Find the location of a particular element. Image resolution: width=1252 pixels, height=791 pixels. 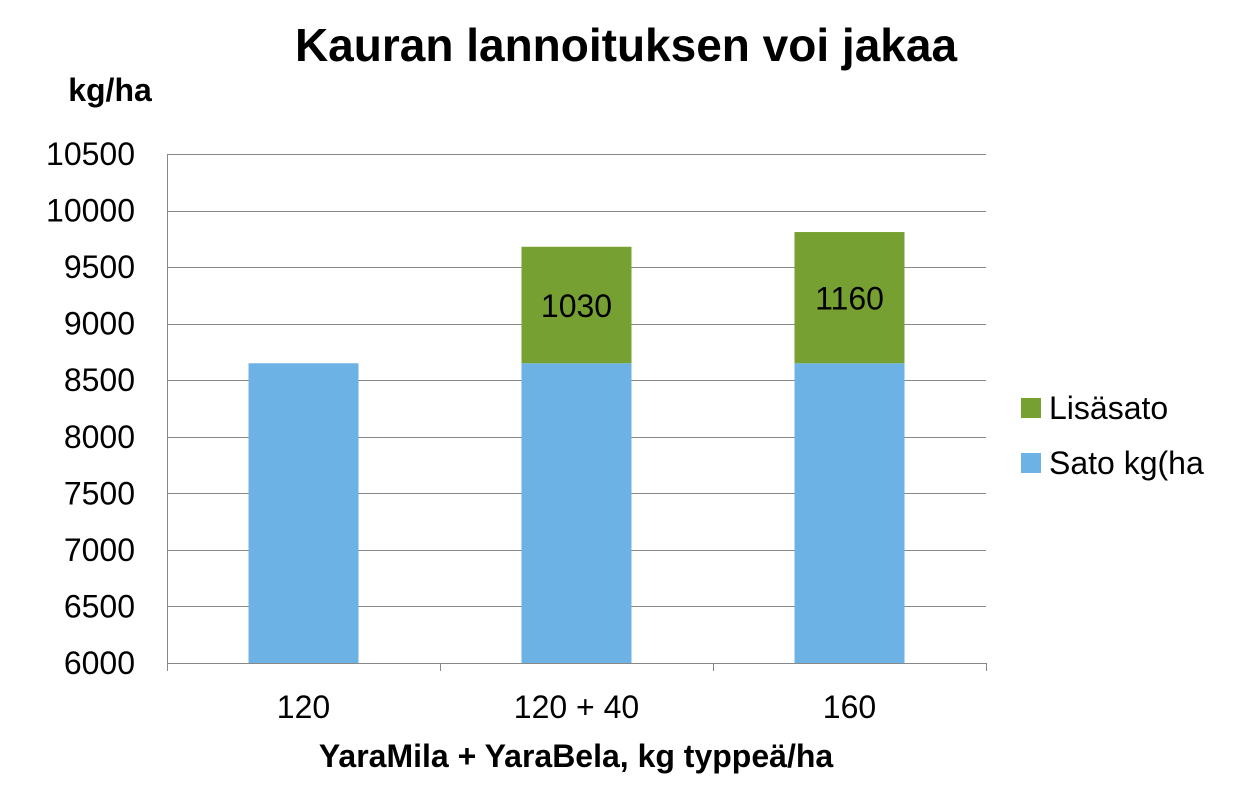

data-label: 1030 is located at coordinates (576, 306).